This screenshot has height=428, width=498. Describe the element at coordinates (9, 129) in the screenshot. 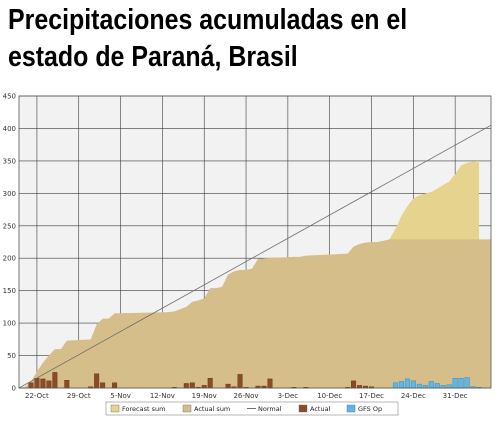

I see `y-tick-label: 400` at that location.